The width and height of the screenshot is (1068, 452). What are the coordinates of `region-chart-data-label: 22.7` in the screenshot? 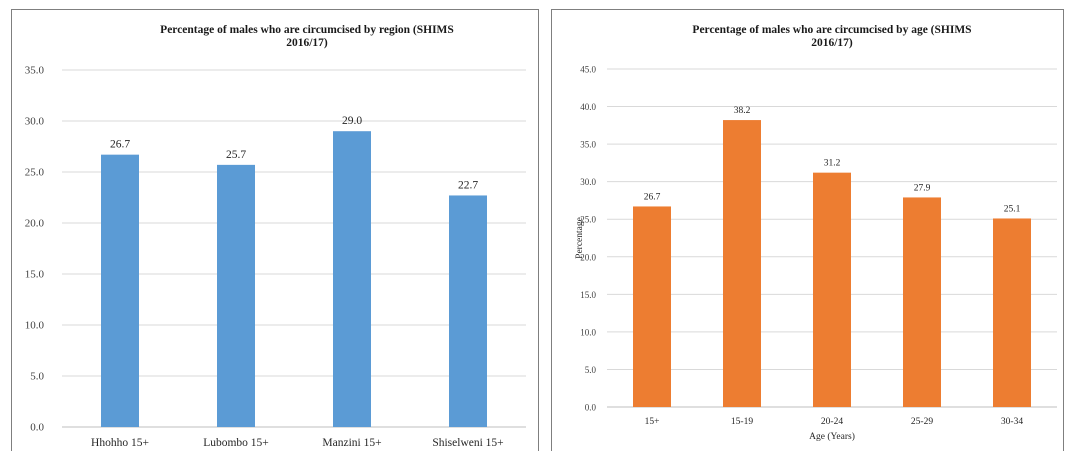 It's located at (468, 185).